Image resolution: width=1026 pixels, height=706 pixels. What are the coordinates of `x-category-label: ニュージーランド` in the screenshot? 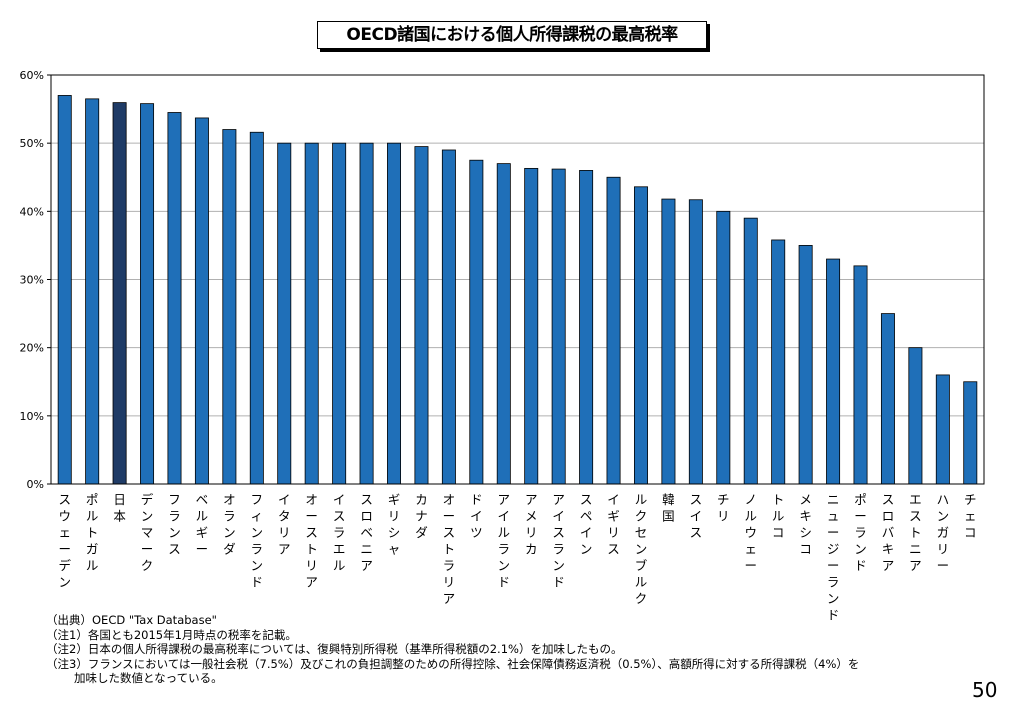 It's located at (833, 557).